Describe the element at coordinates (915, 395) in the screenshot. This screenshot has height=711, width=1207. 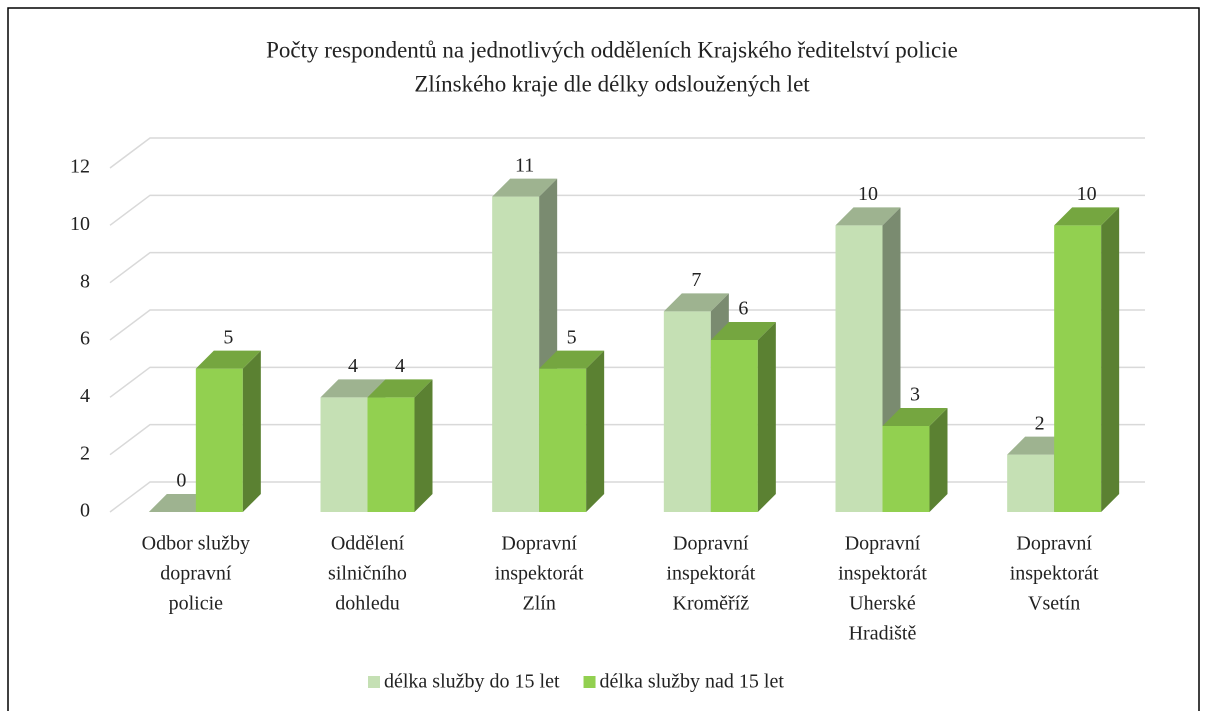
I see `data-label: 3` at that location.